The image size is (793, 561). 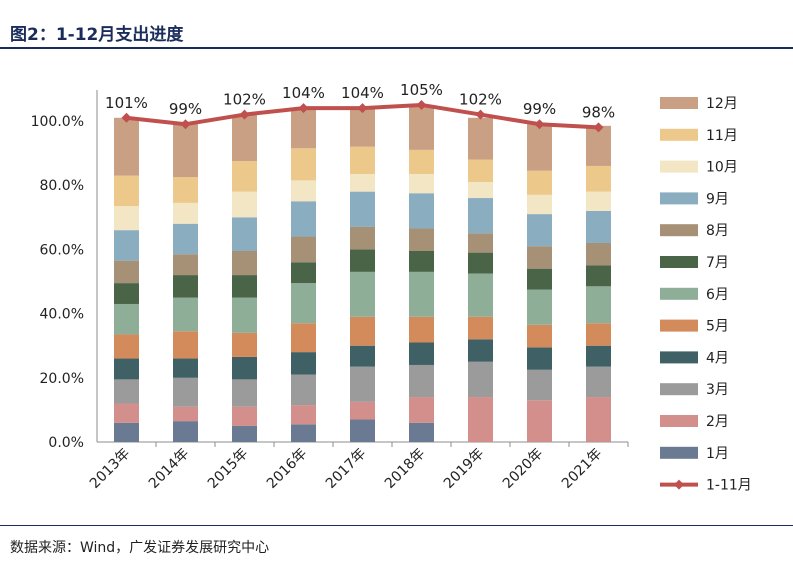 What do you see at coordinates (62, 250) in the screenshot?
I see `y-tick-label: 60.0%` at bounding box center [62, 250].